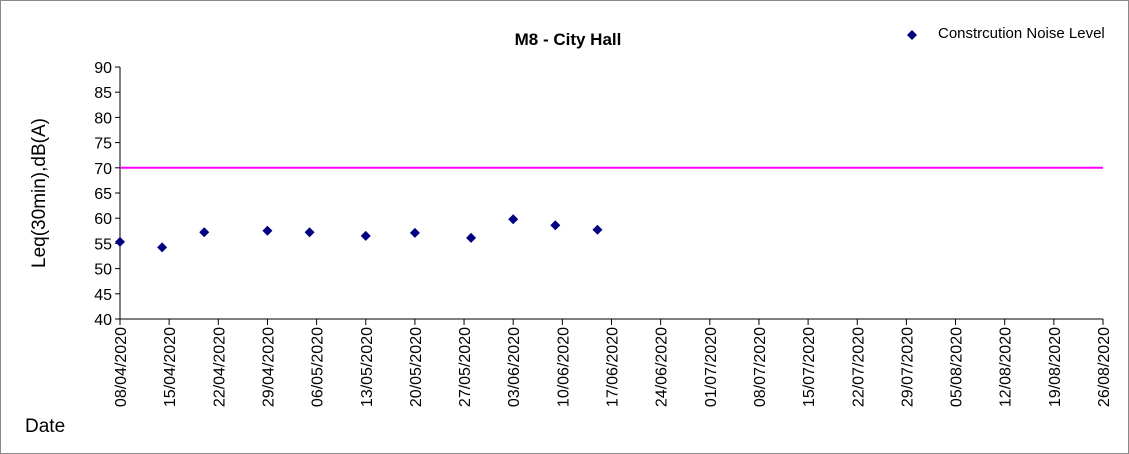 Image resolution: width=1129 pixels, height=454 pixels. What do you see at coordinates (103, 118) in the screenshot?
I see `y-tick-label: 80` at bounding box center [103, 118].